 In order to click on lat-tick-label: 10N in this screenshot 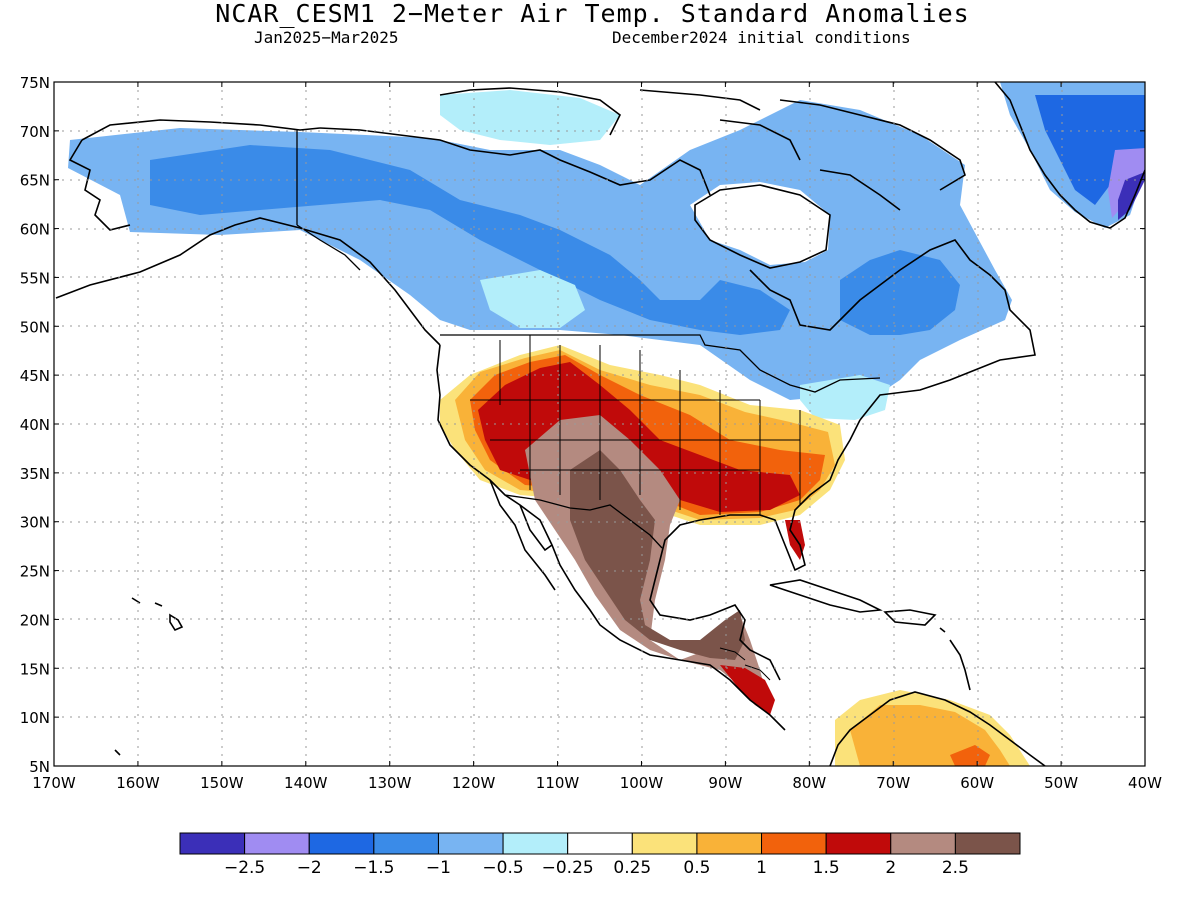, I will do `click(35, 718)`.